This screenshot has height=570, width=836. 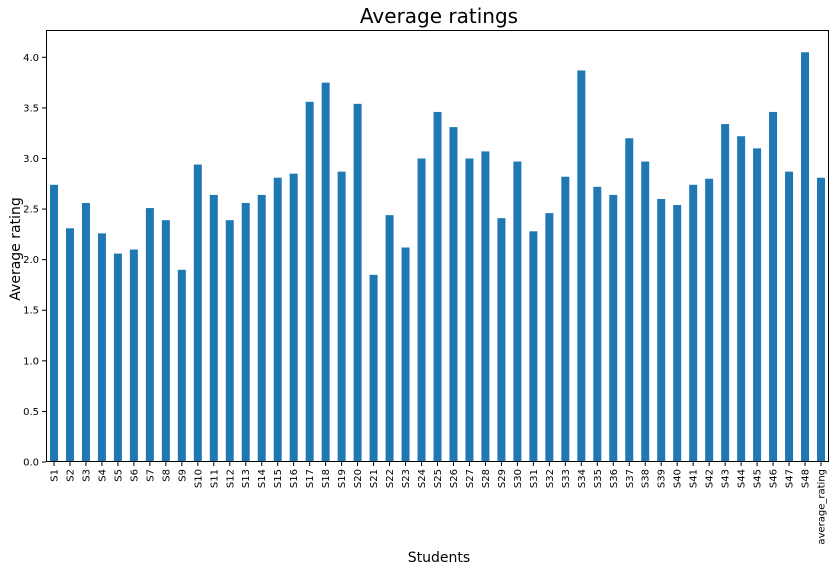 I want to click on bar-S38, so click(x=645, y=311).